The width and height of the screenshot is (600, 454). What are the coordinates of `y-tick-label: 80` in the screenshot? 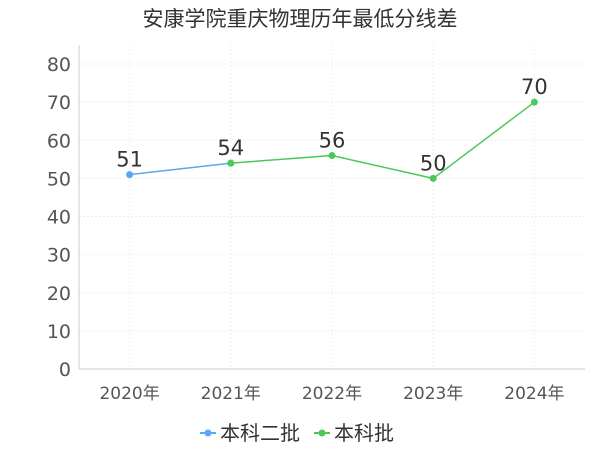 It's located at (59, 65).